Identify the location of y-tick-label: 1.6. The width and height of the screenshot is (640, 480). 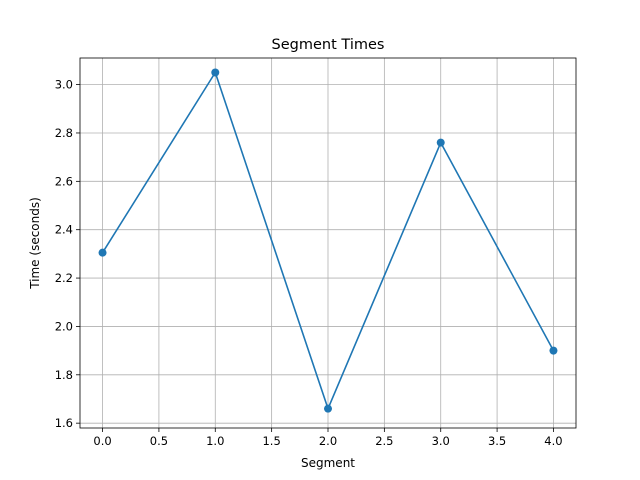
(64, 423).